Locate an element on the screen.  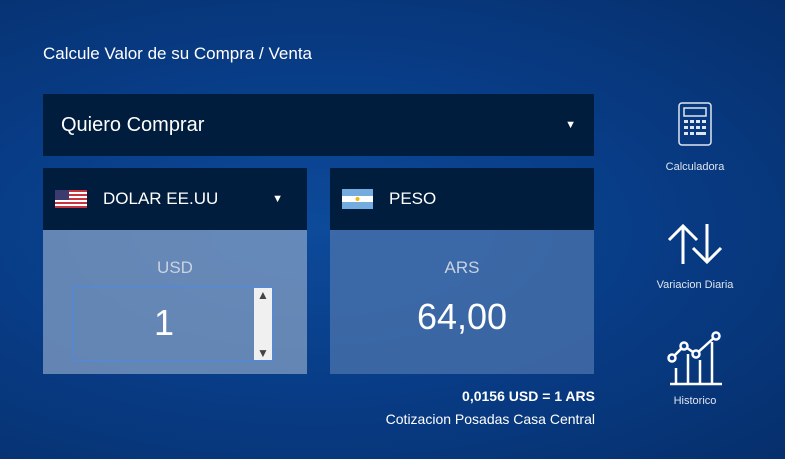
us-flag-icon is located at coordinates (71, 199).